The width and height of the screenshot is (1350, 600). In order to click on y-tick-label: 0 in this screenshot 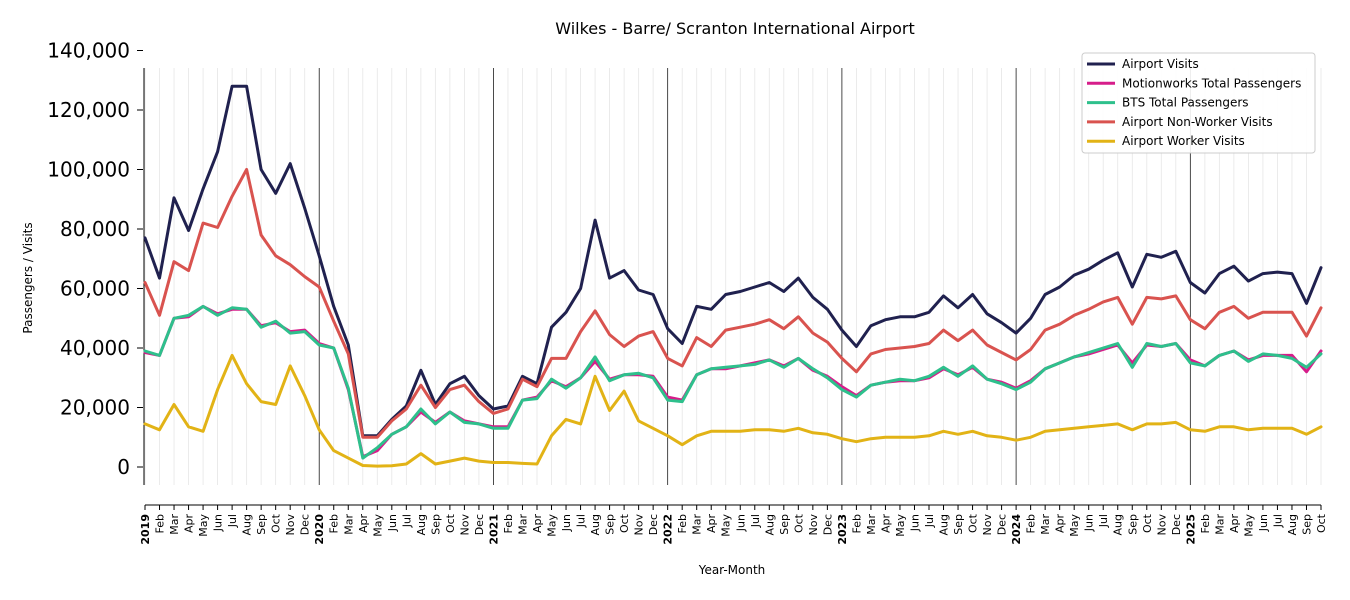, I will do `click(123, 467)`.